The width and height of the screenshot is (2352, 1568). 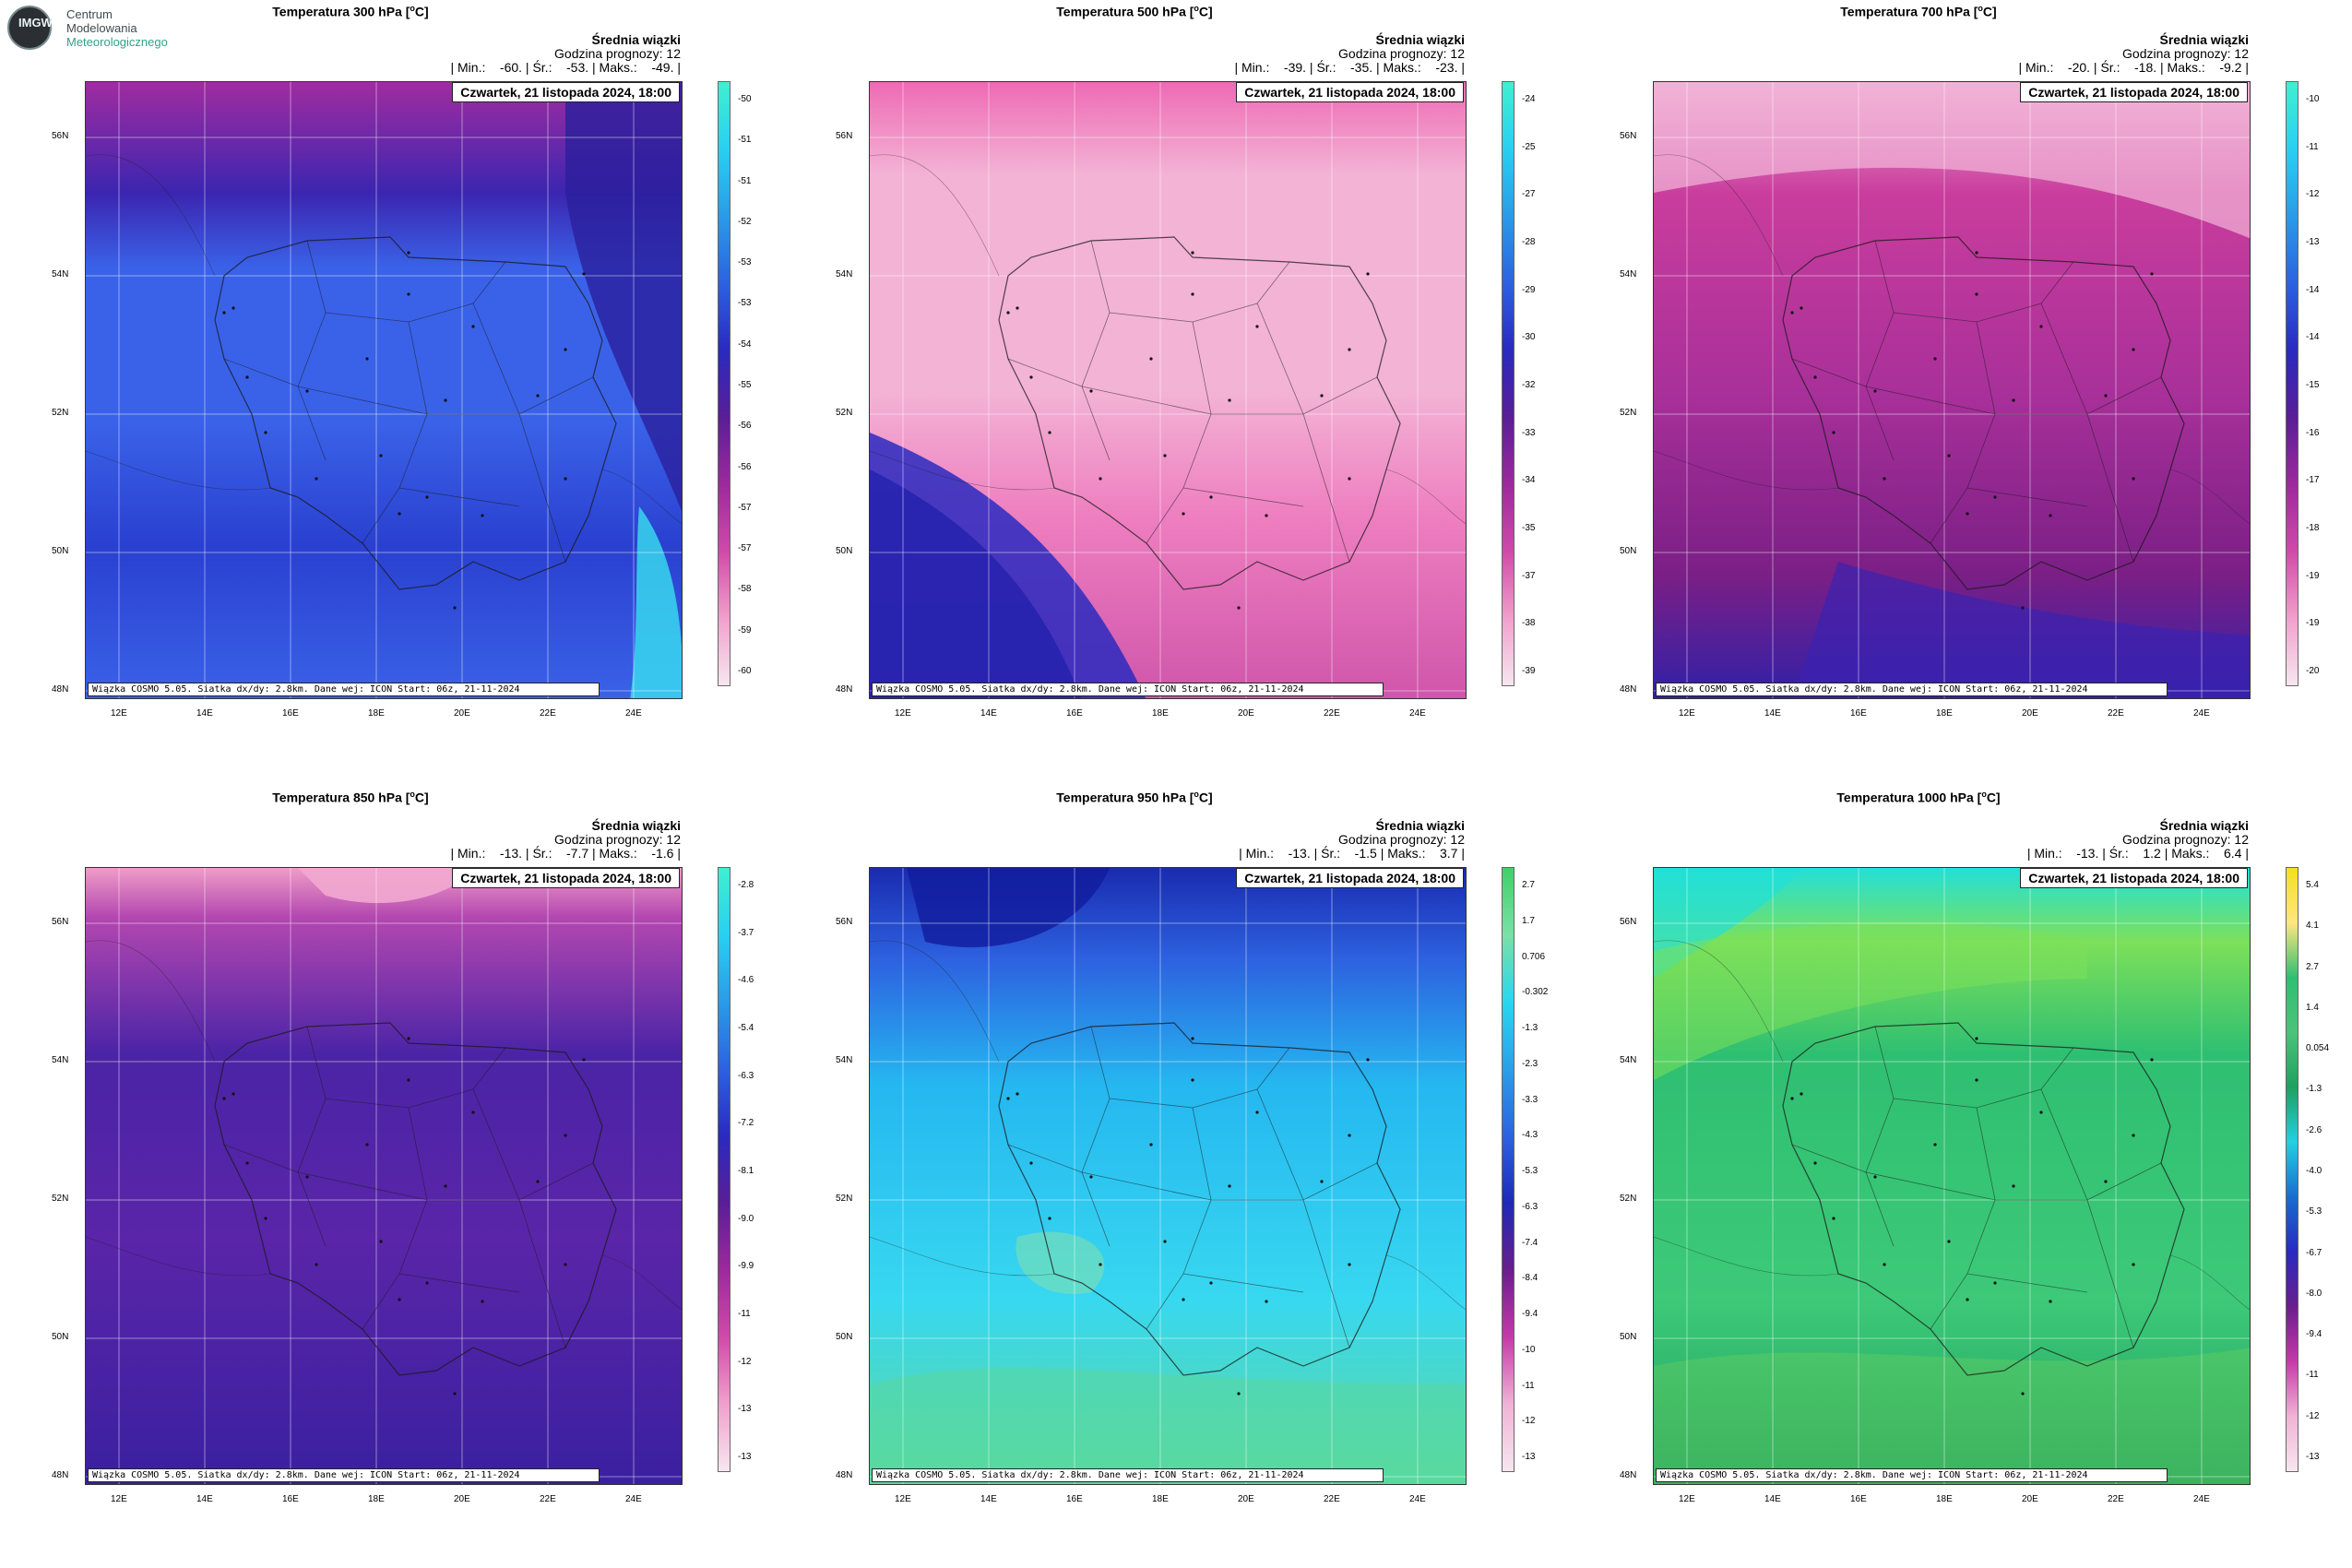 What do you see at coordinates (746, 1123) in the screenshot?
I see `colorbar-label: -7.2` at bounding box center [746, 1123].